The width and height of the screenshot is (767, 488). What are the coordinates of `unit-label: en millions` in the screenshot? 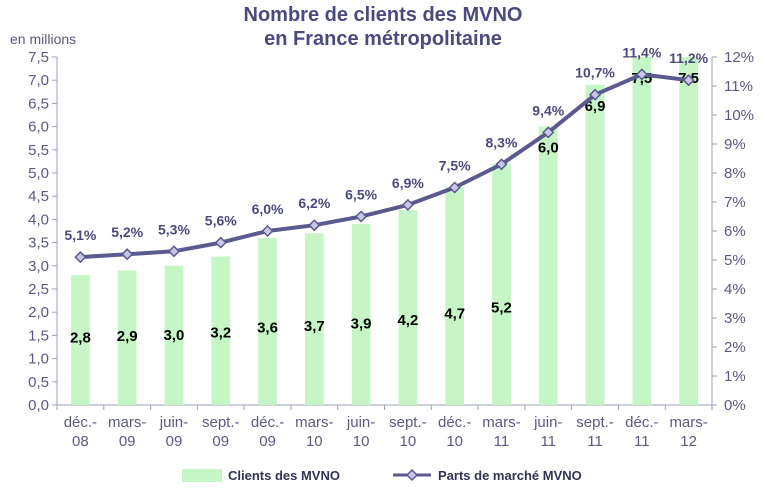 It's located at (43, 39).